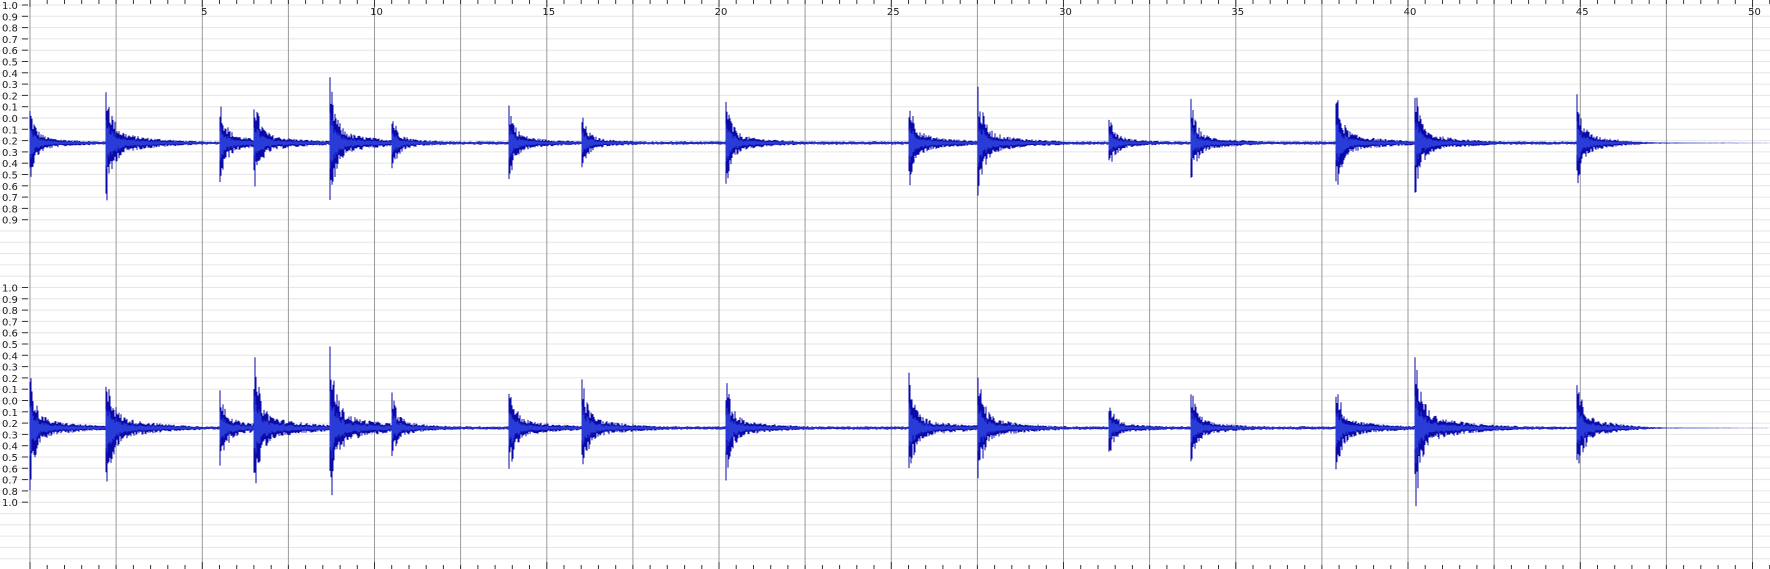  What do you see at coordinates (1065, 12) in the screenshot?
I see `time-label: 30` at bounding box center [1065, 12].